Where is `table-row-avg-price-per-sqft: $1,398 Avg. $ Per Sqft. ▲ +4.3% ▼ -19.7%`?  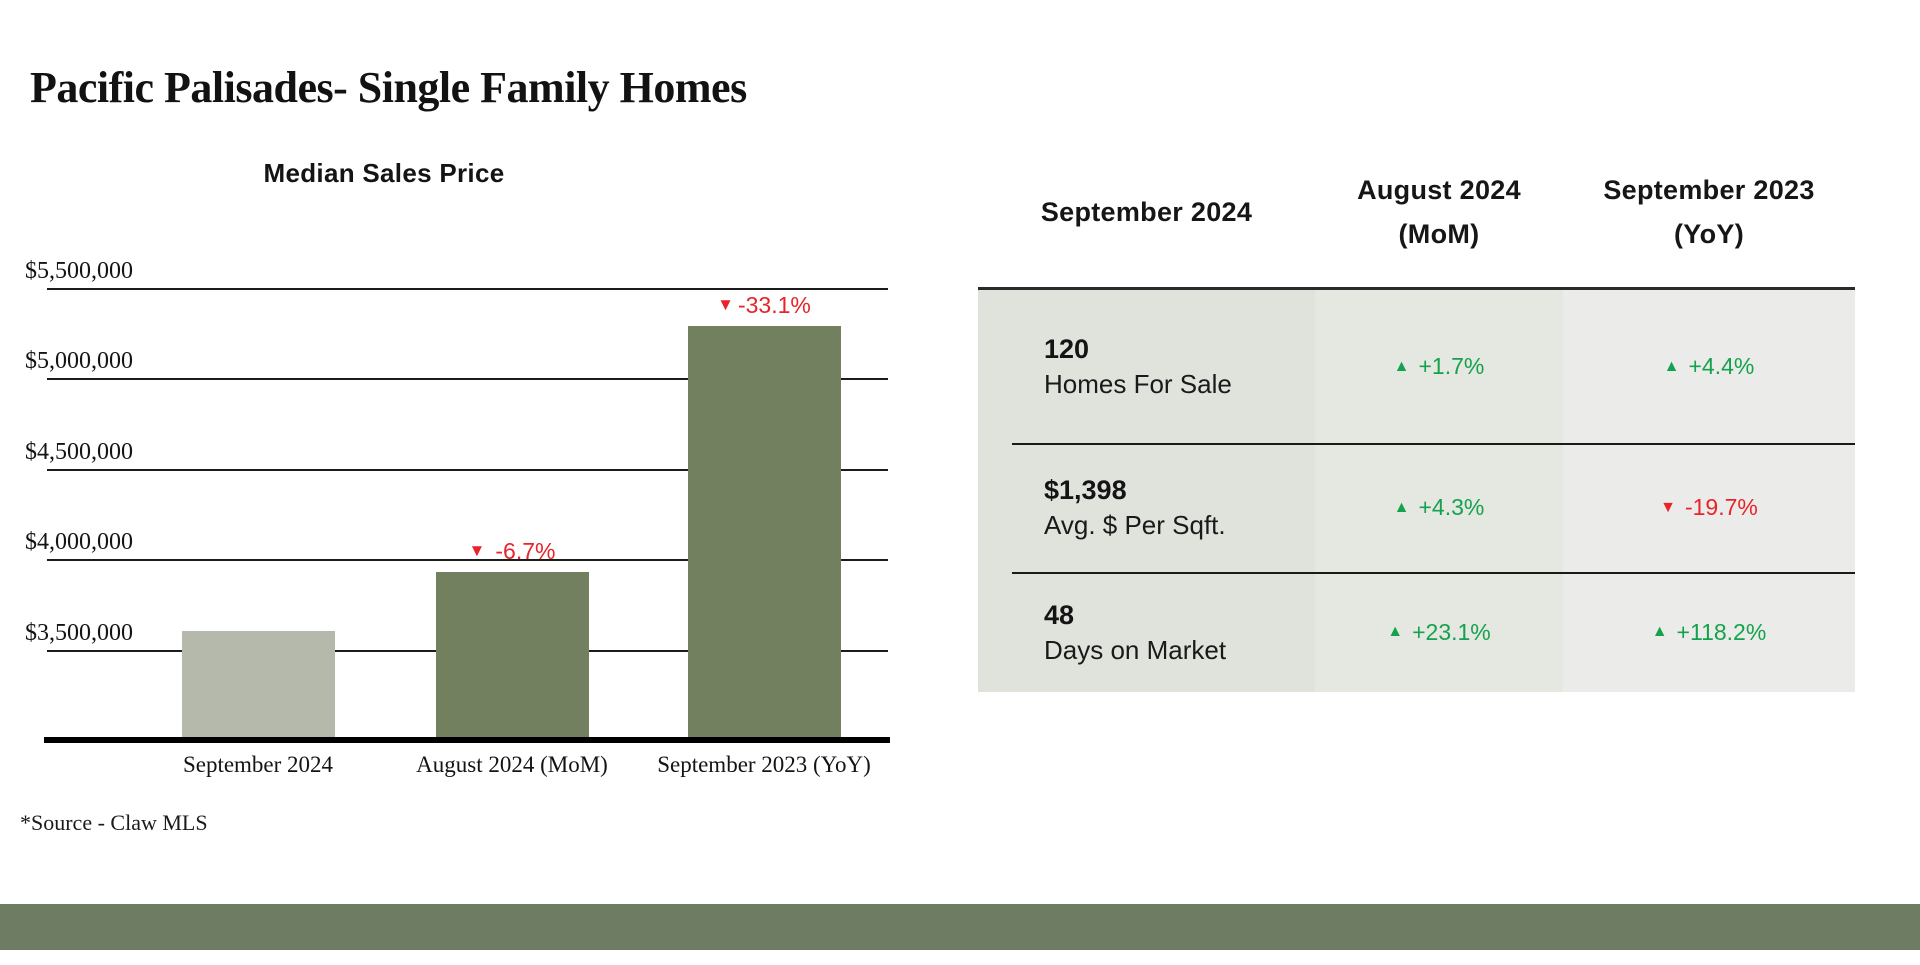
table-row-avg-price-per-sqft: $1,398 Avg. $ Per Sqft. ▲ +4.3% ▼ -19.7% is located at coordinates (1416, 507).